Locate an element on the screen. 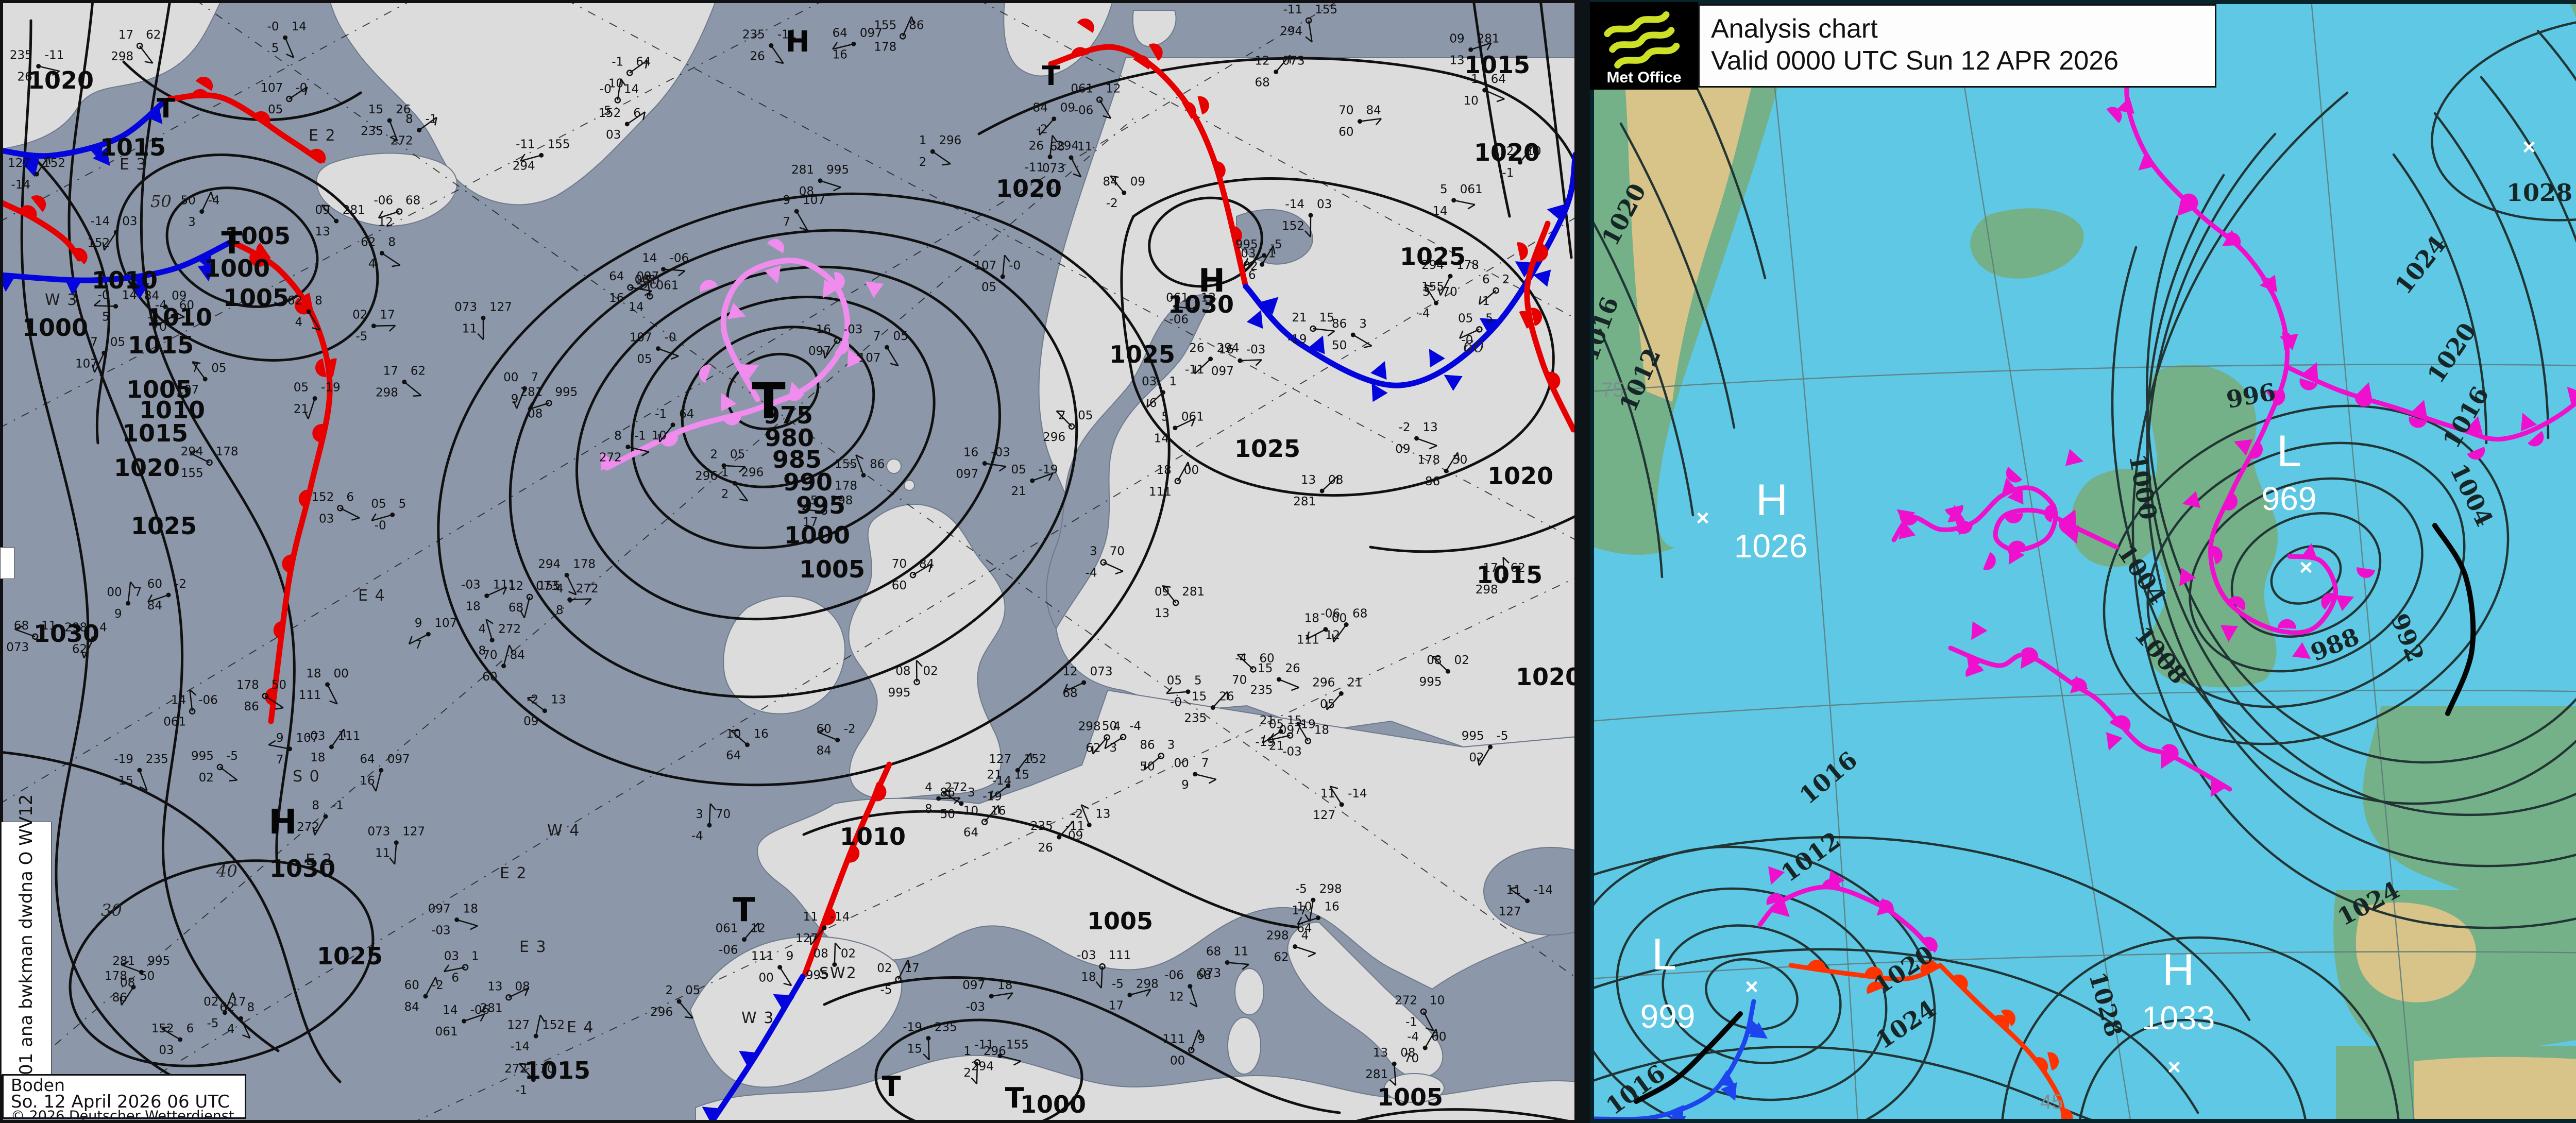  svg-text: -03 is located at coordinates (1086, 955).